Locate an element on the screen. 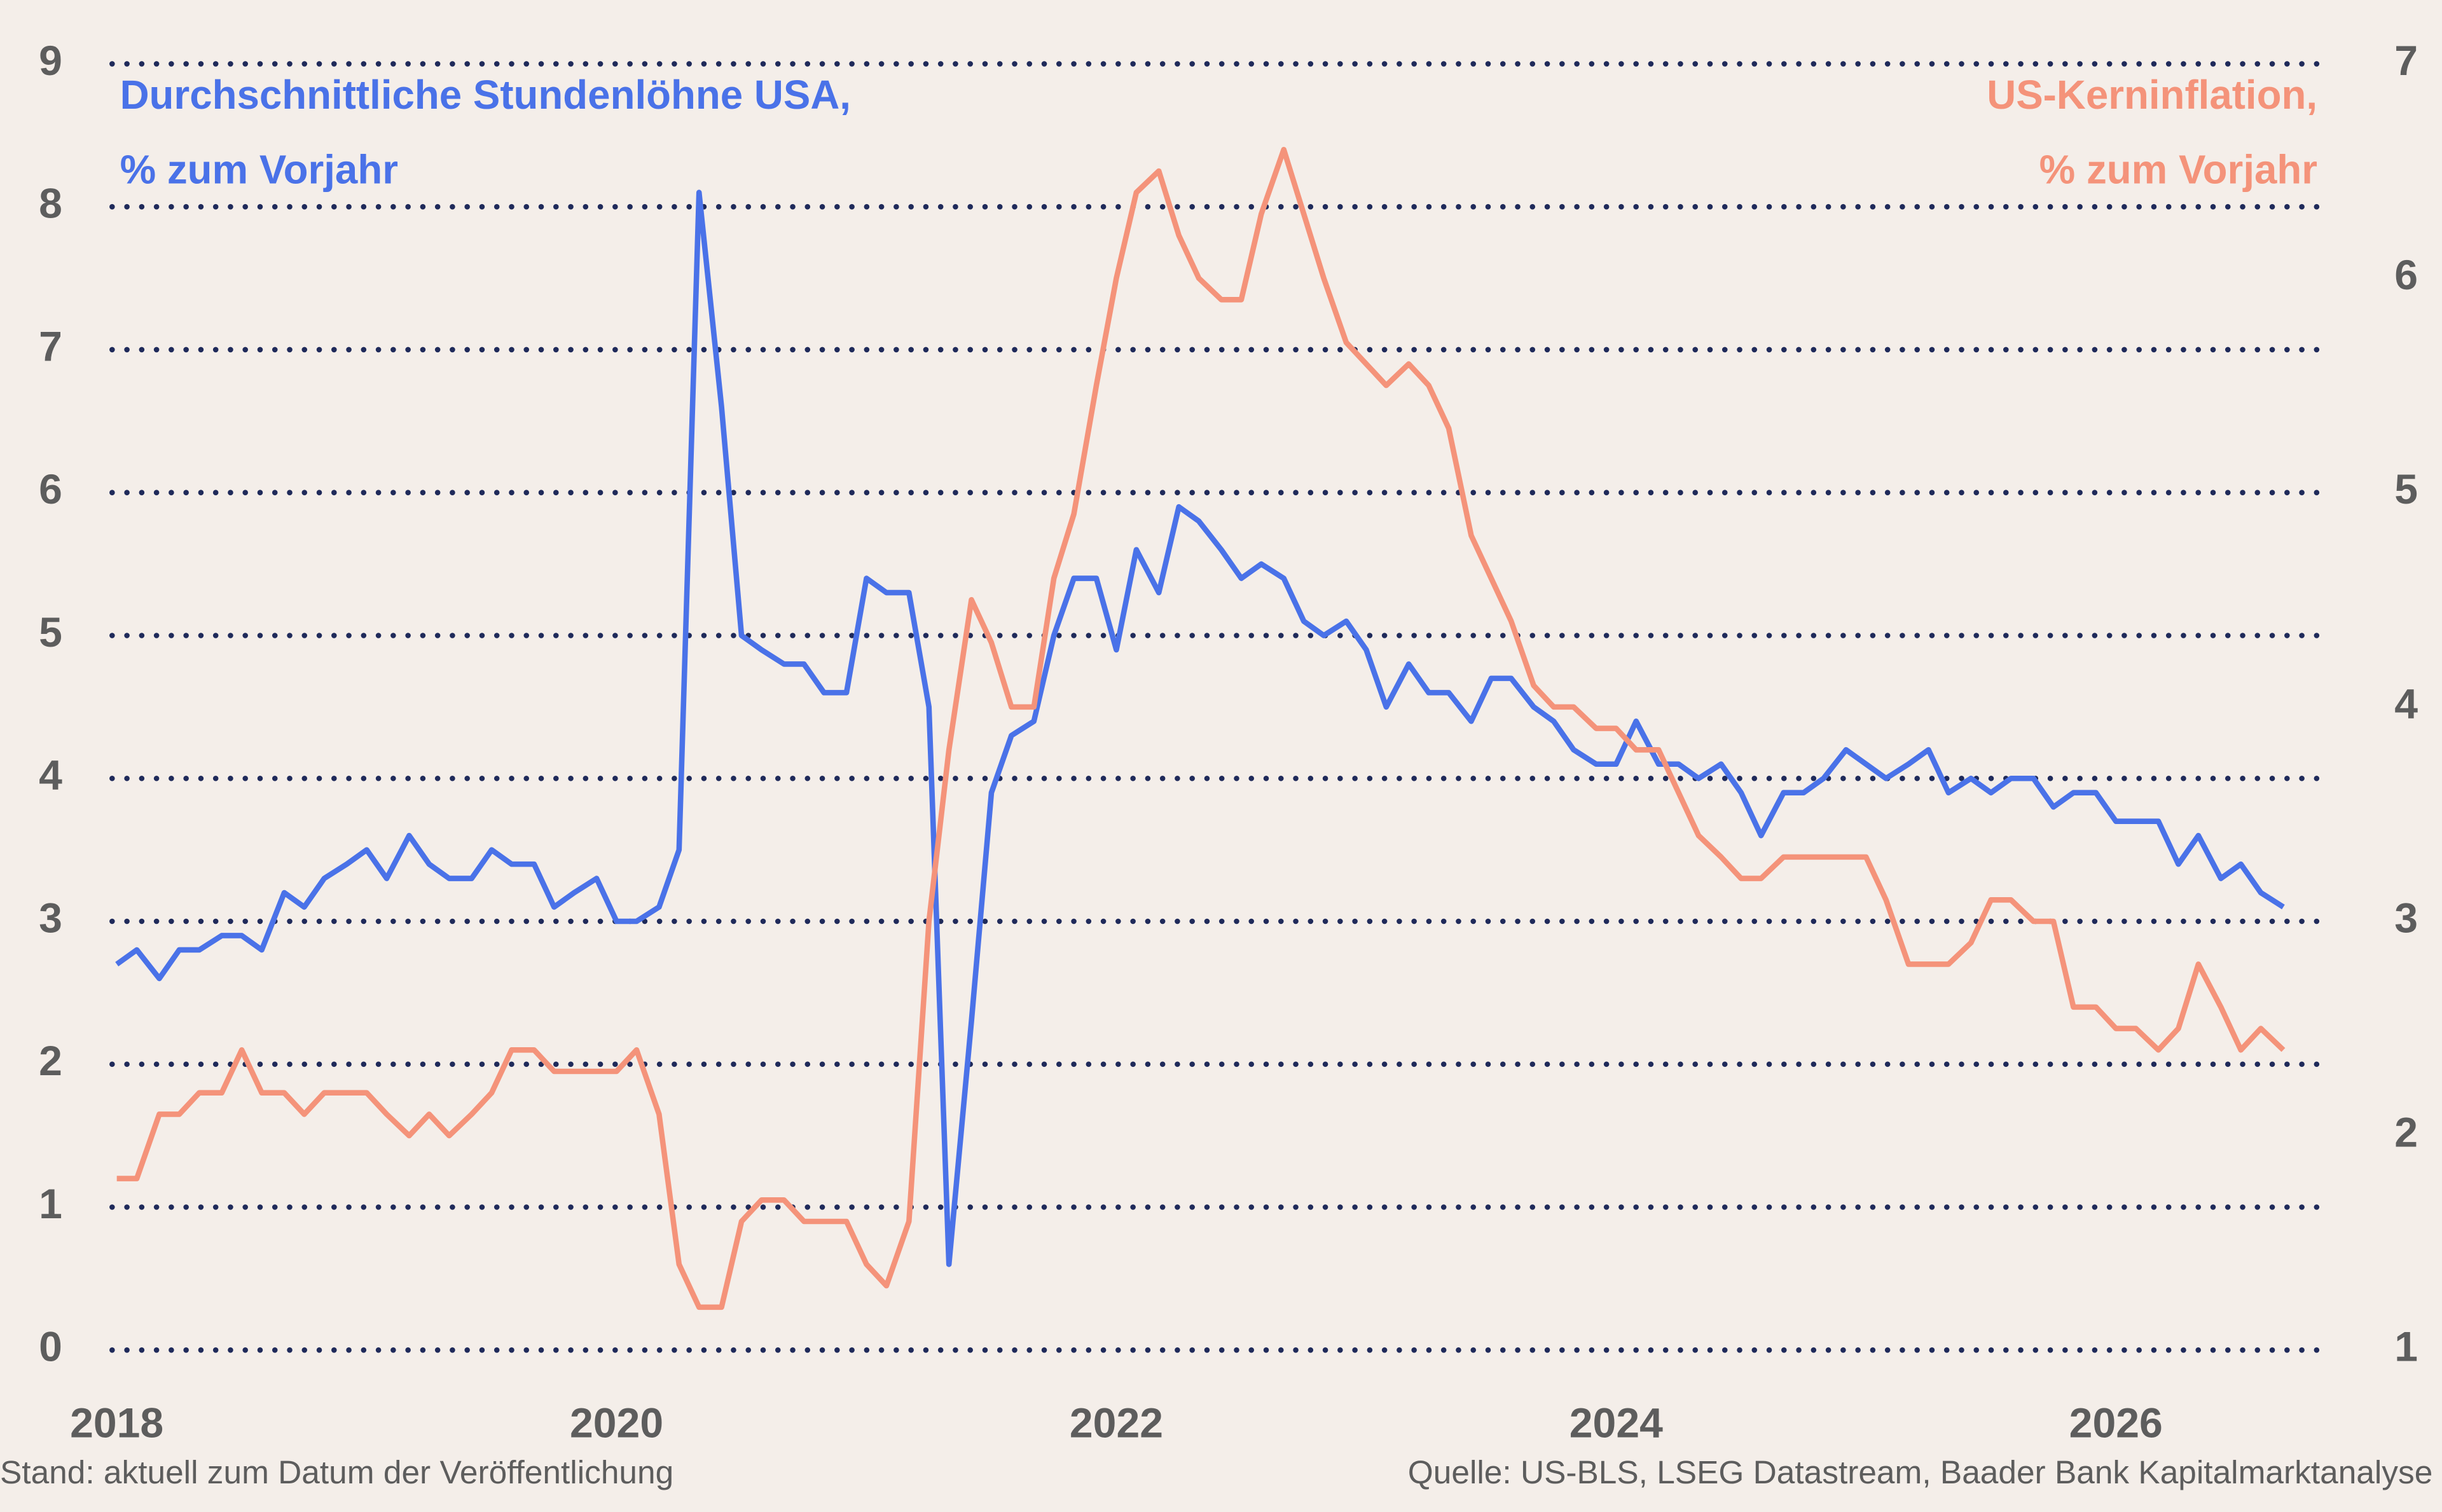 The width and height of the screenshot is (2442, 1512). y2-tick-label: 6 is located at coordinates (2406, 275).